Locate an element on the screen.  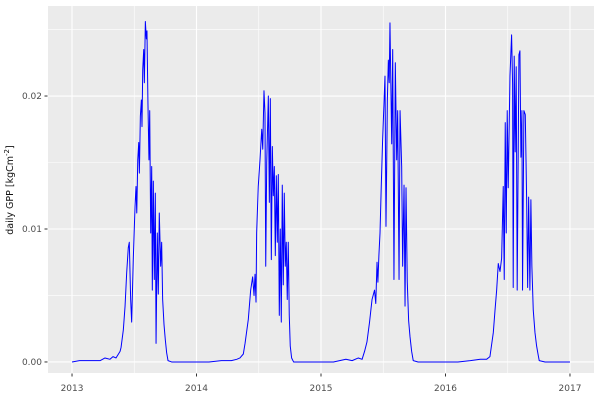
y-tick-label: 0.00 is located at coordinates (32, 363).